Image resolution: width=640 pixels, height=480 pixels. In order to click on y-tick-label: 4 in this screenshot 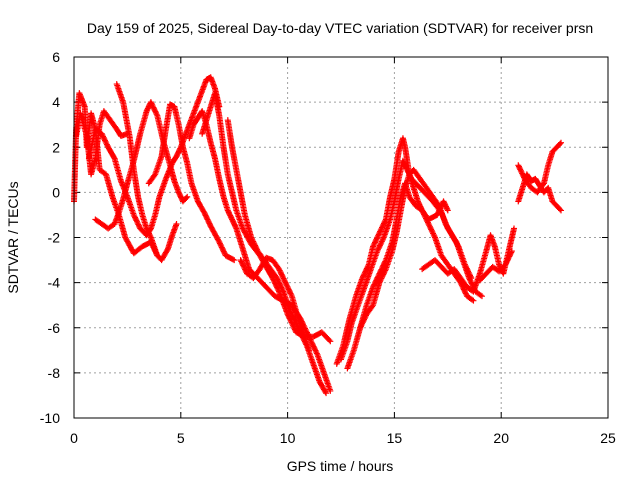, I will do `click(56, 102)`.